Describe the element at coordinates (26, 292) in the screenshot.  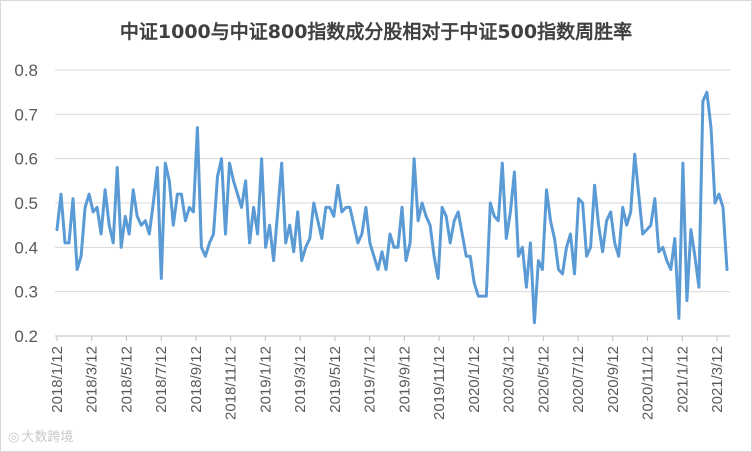
I see `y-tick-label: 0.3` at that location.